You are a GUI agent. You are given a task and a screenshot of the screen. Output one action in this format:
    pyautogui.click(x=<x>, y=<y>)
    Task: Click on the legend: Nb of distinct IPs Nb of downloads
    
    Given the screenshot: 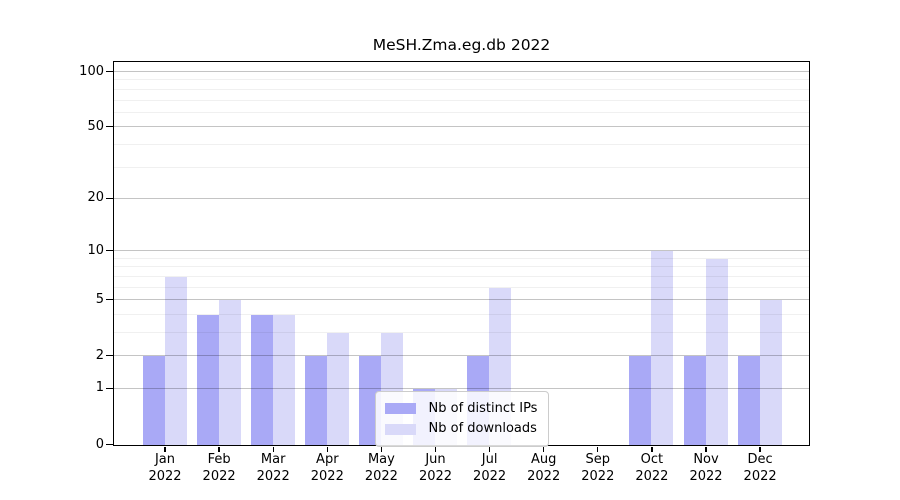 What is the action you would take?
    pyautogui.click(x=462, y=419)
    